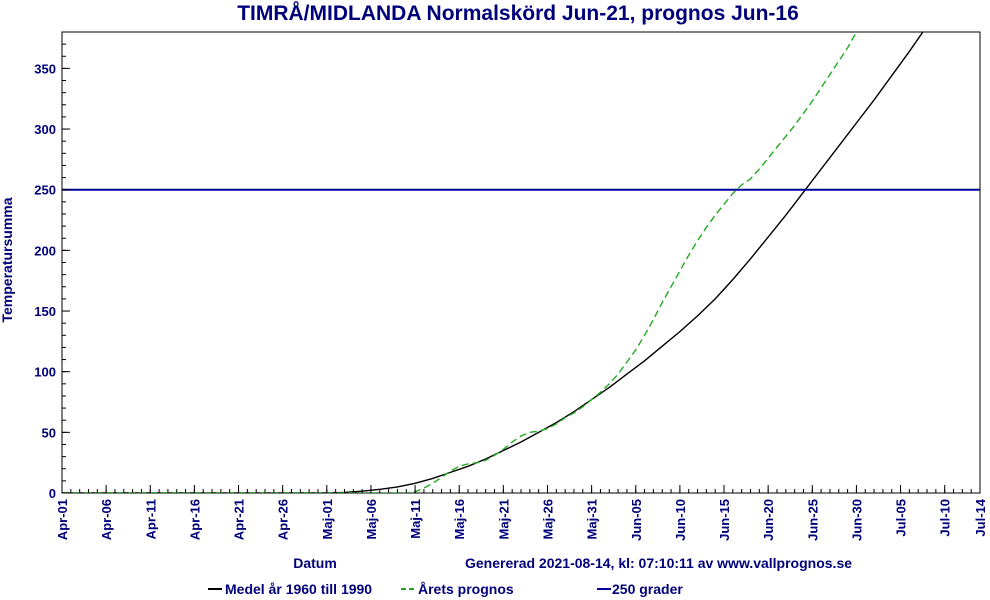 This screenshot has height=600, width=990. I want to click on x-tick-label: Jul-05, so click(901, 518).